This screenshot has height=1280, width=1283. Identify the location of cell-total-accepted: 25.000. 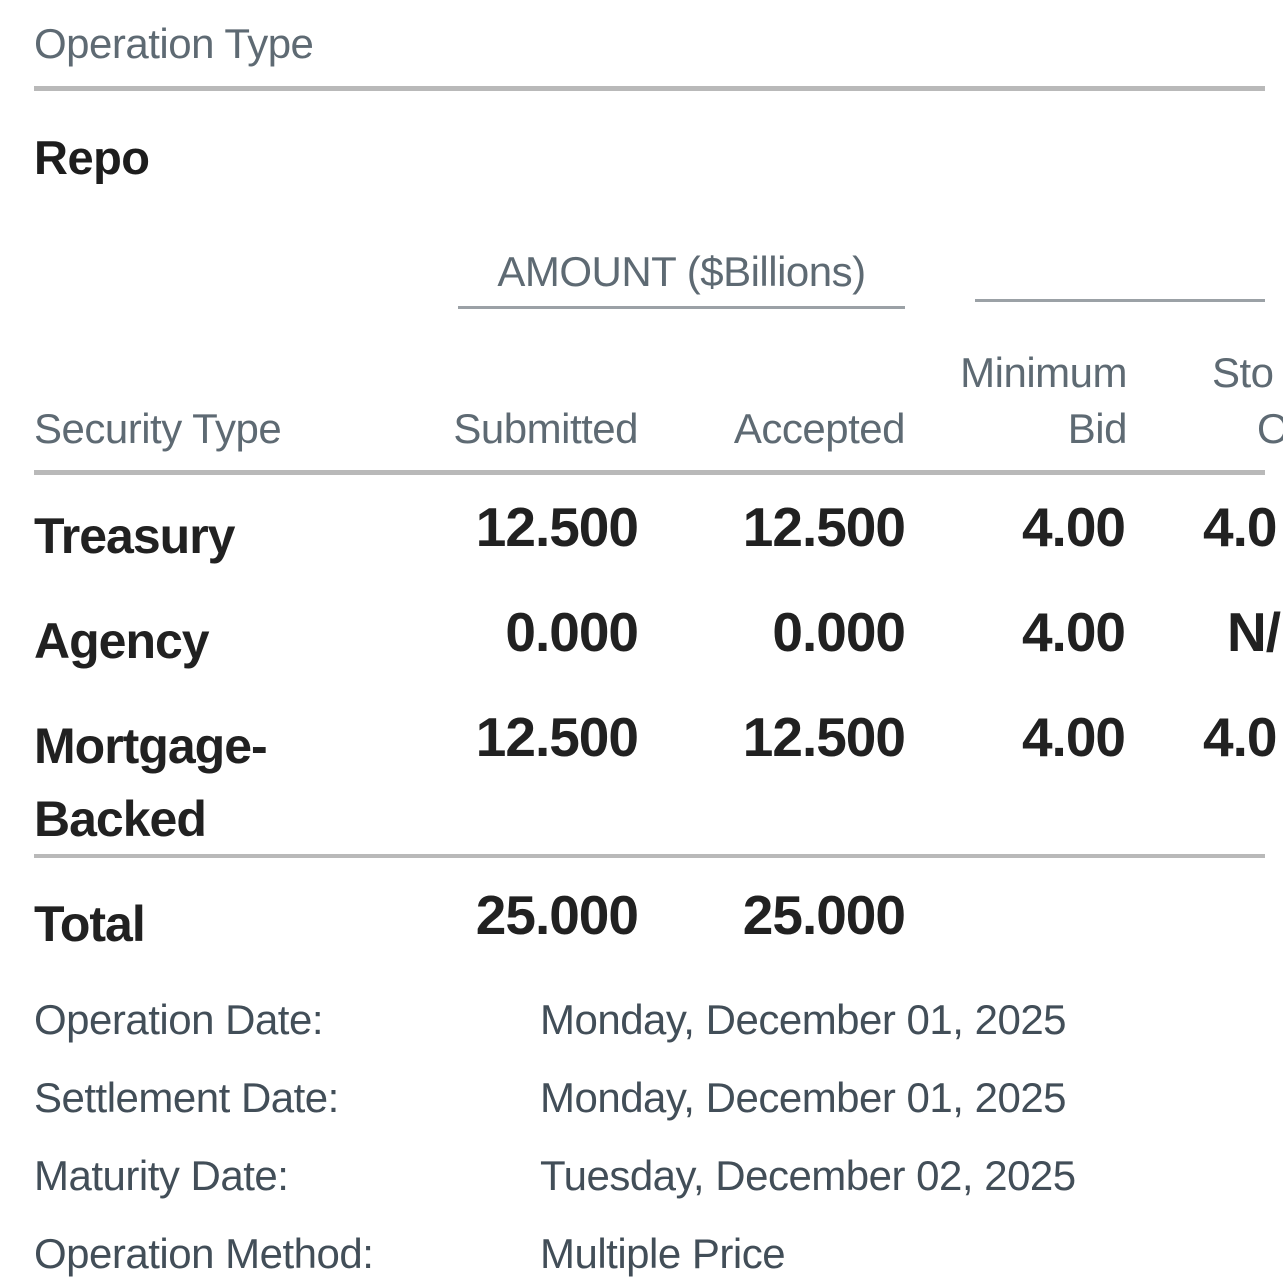
(824, 915).